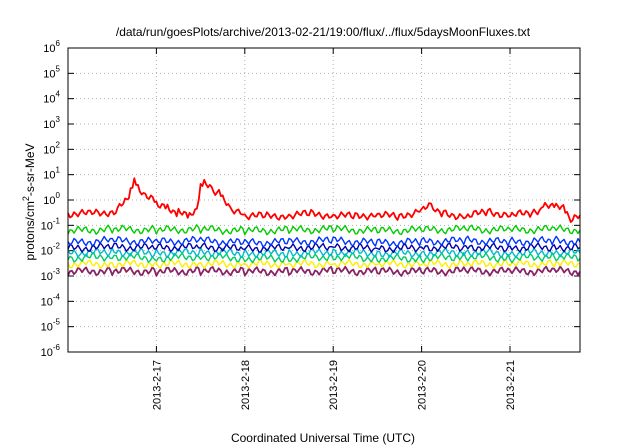  What do you see at coordinates (58, 170) in the screenshot?
I see `y-tick-exponent: 1` at bounding box center [58, 170].